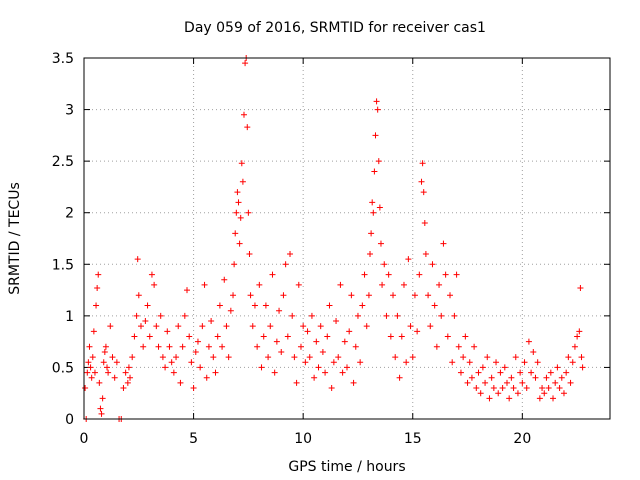 The image size is (640, 480). Describe the element at coordinates (69, 317) in the screenshot. I see `y-tick-label: 1` at that location.